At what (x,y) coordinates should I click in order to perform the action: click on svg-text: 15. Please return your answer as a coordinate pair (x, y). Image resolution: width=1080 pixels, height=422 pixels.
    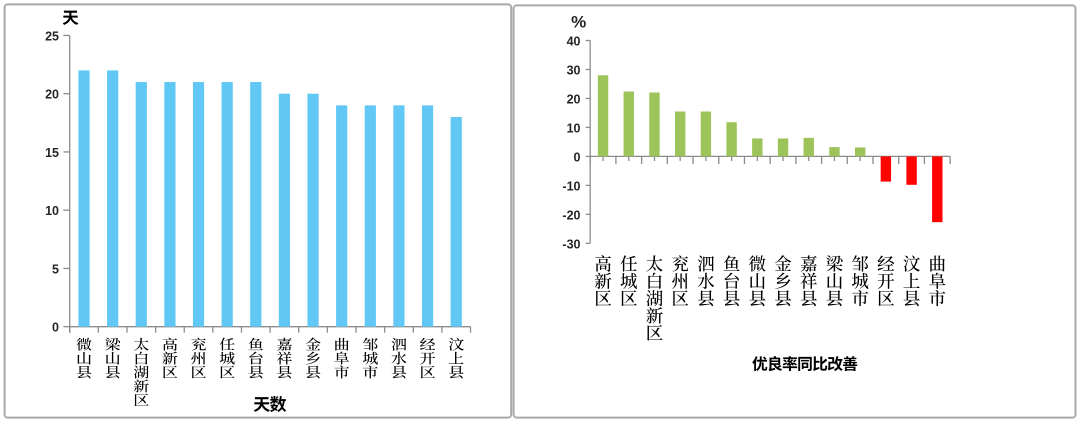
    Looking at the image, I should click on (52, 153).